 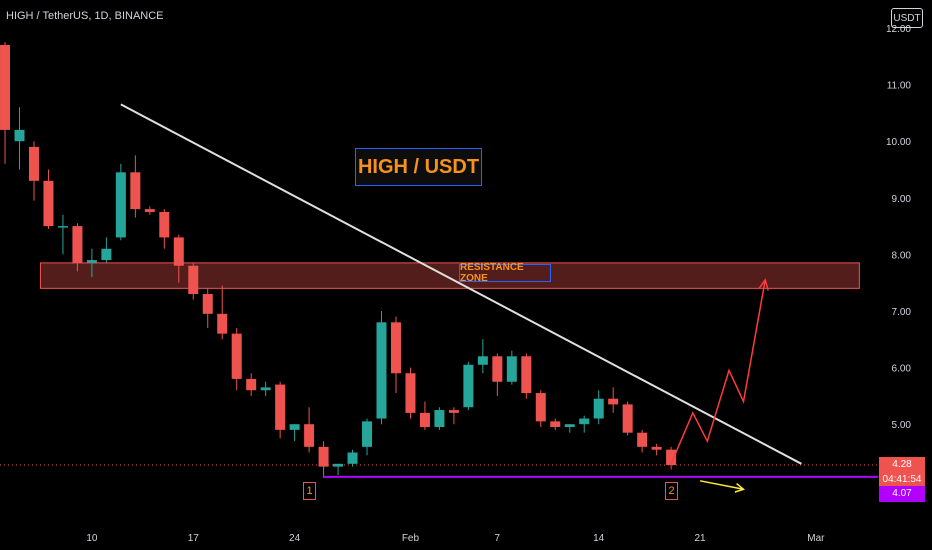 What do you see at coordinates (411, 538) in the screenshot?
I see `x-axis-tick-label: Feb` at bounding box center [411, 538].